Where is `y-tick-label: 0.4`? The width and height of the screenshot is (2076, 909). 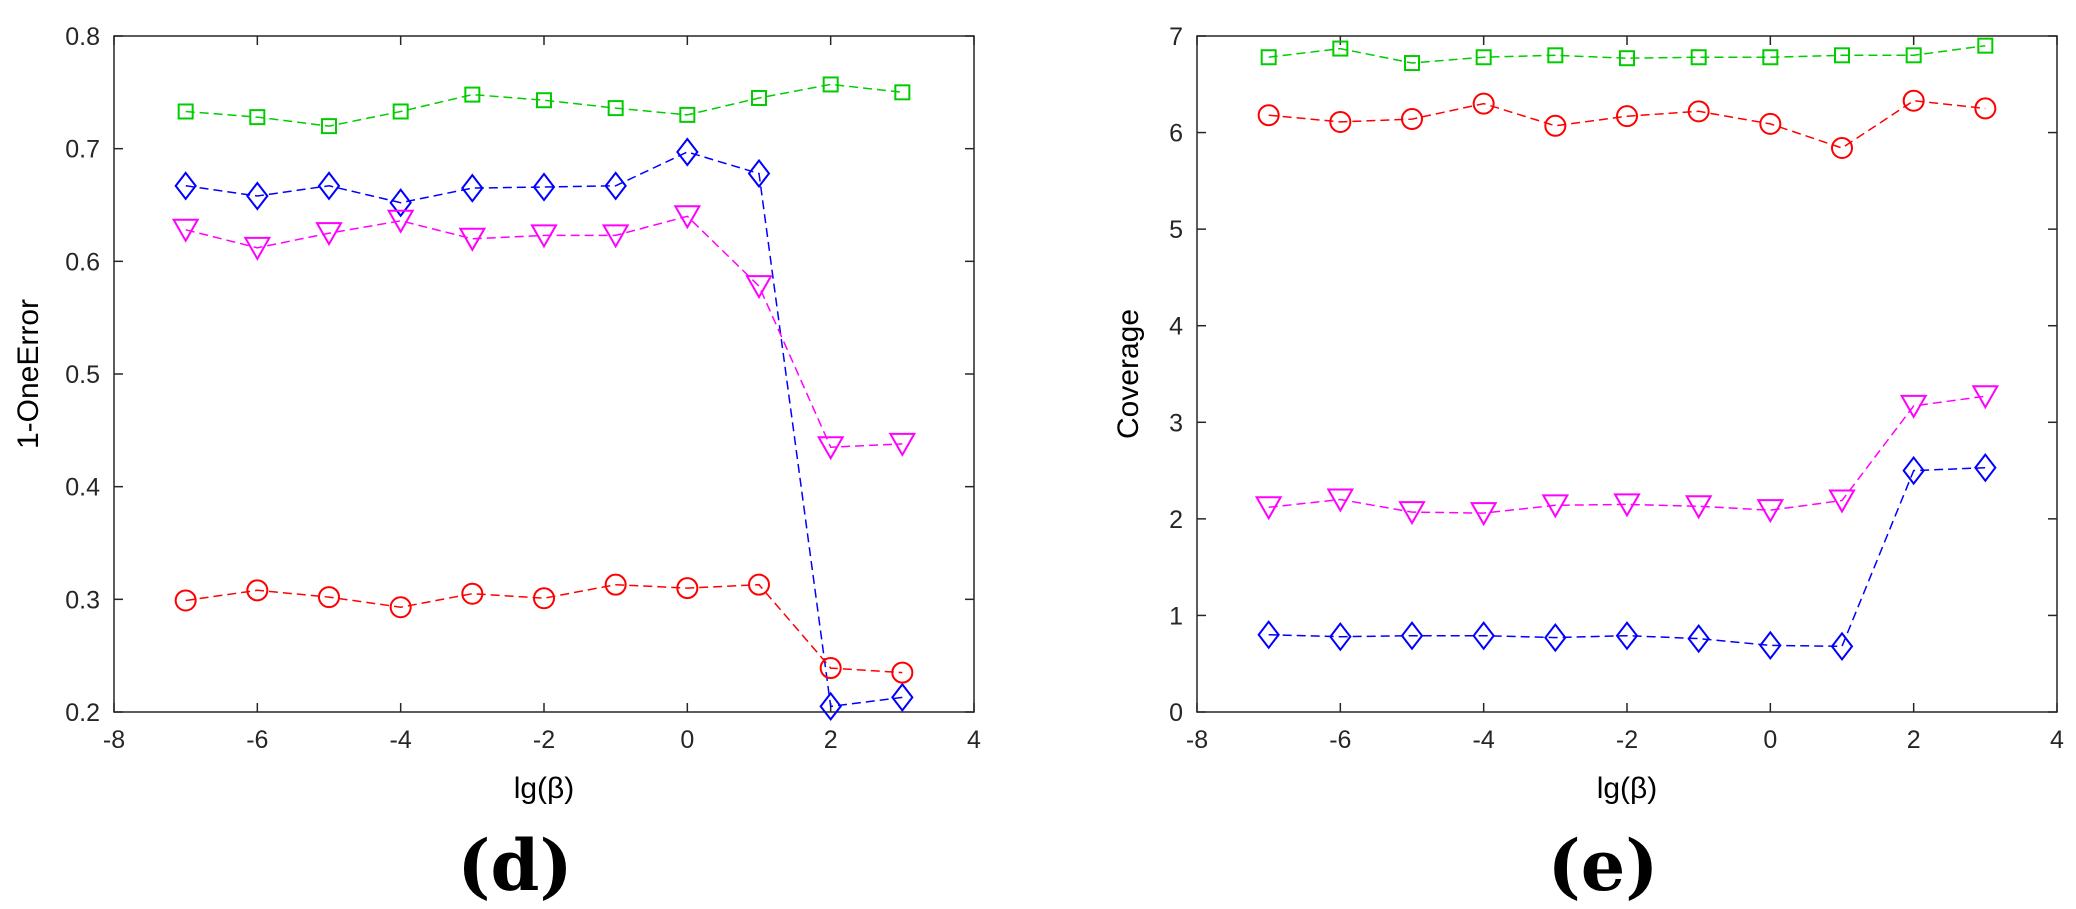 y-tick-label: 0.4 is located at coordinates (82, 488).